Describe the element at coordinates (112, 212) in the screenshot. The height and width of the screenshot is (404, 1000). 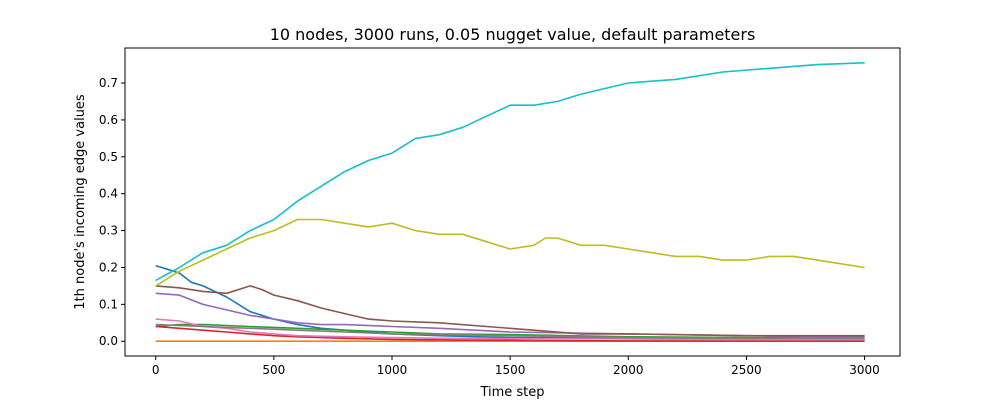
I see `y-axis: 0.0 0.1 0.2 0.3 0.4 0.5 0.6 0.7` at that location.